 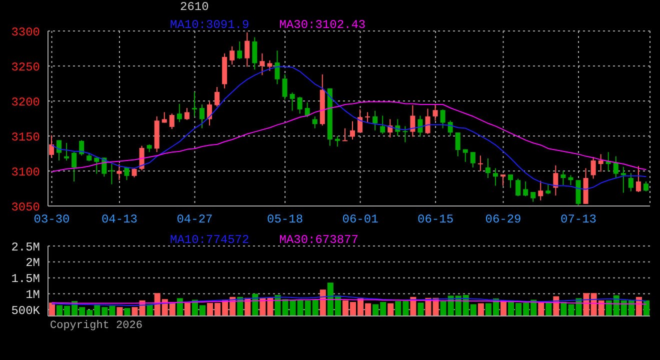 I want to click on x-tick-label: 06-15, so click(x=436, y=219).